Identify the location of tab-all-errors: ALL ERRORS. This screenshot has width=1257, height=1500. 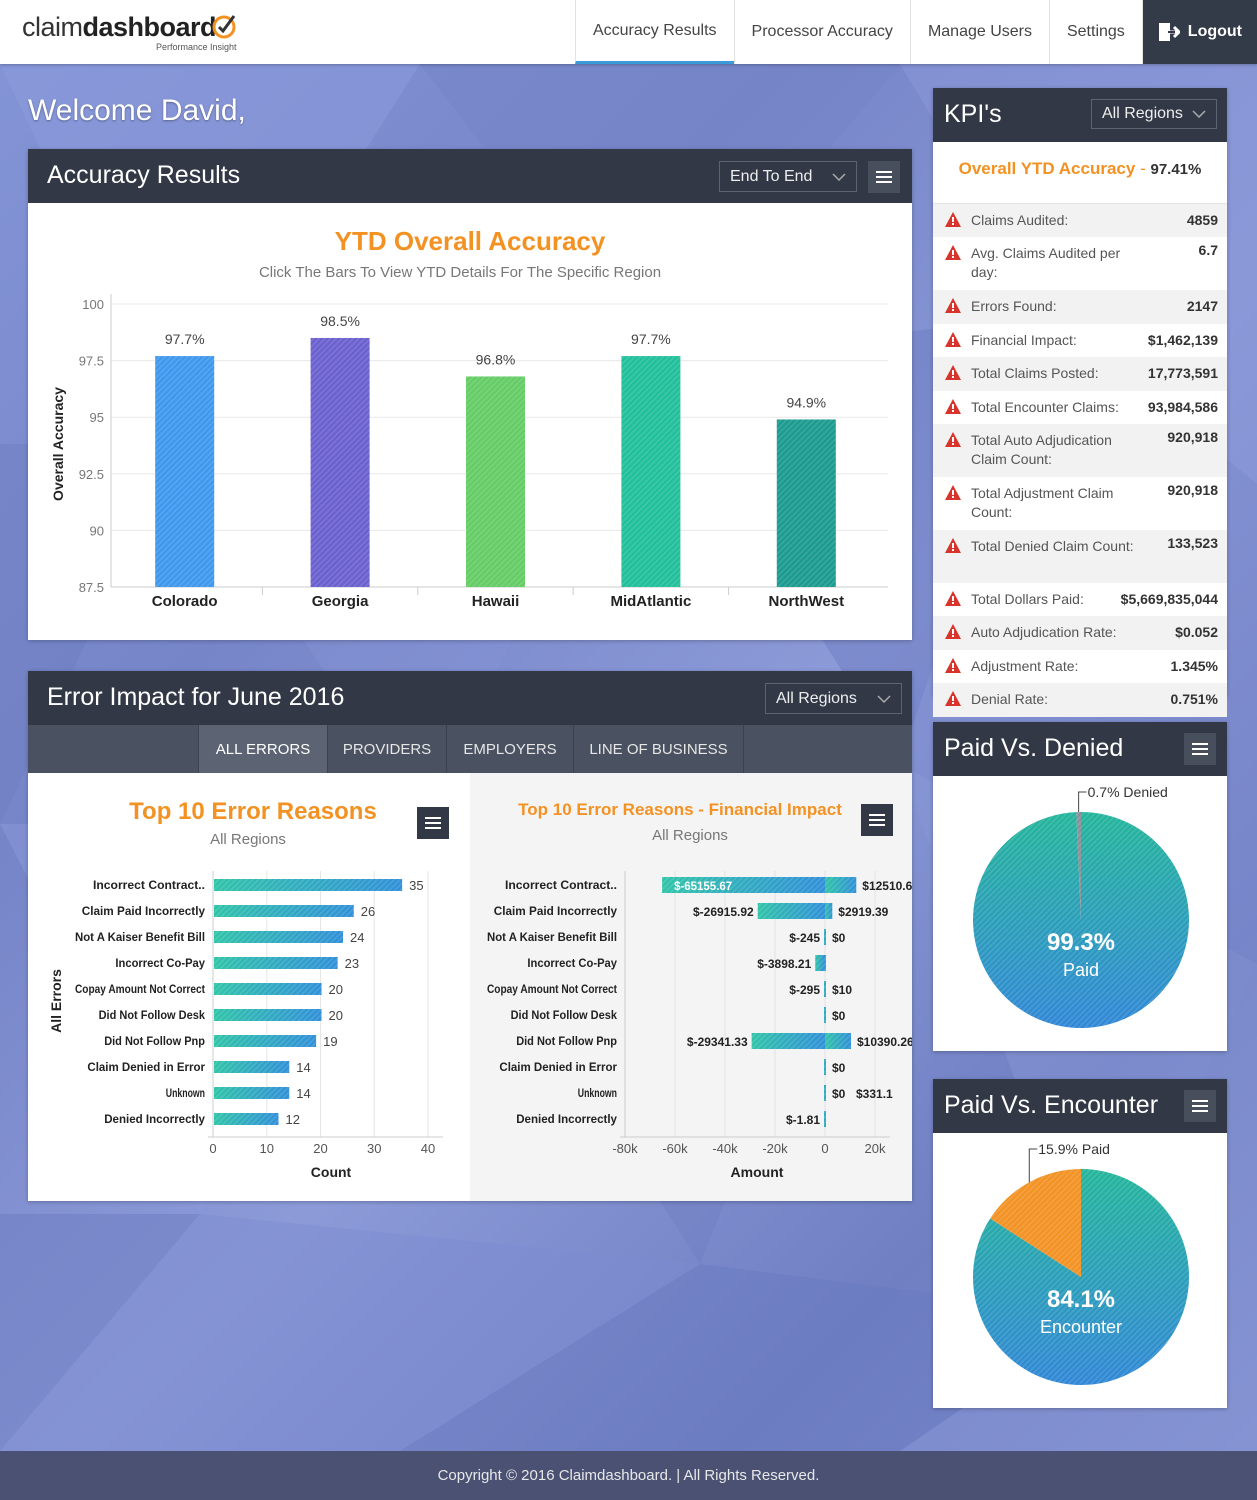
(262, 749).